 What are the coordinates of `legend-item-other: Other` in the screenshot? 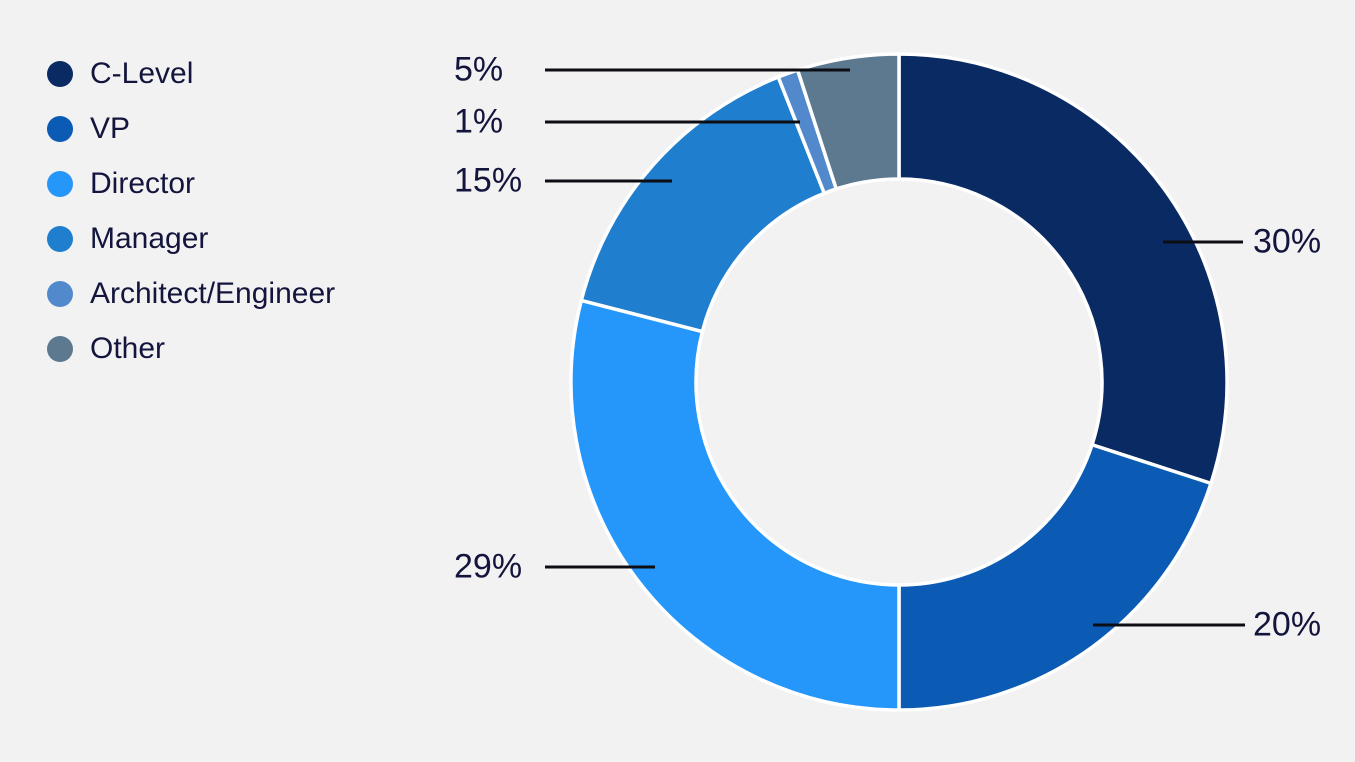 It's located at (191, 348).